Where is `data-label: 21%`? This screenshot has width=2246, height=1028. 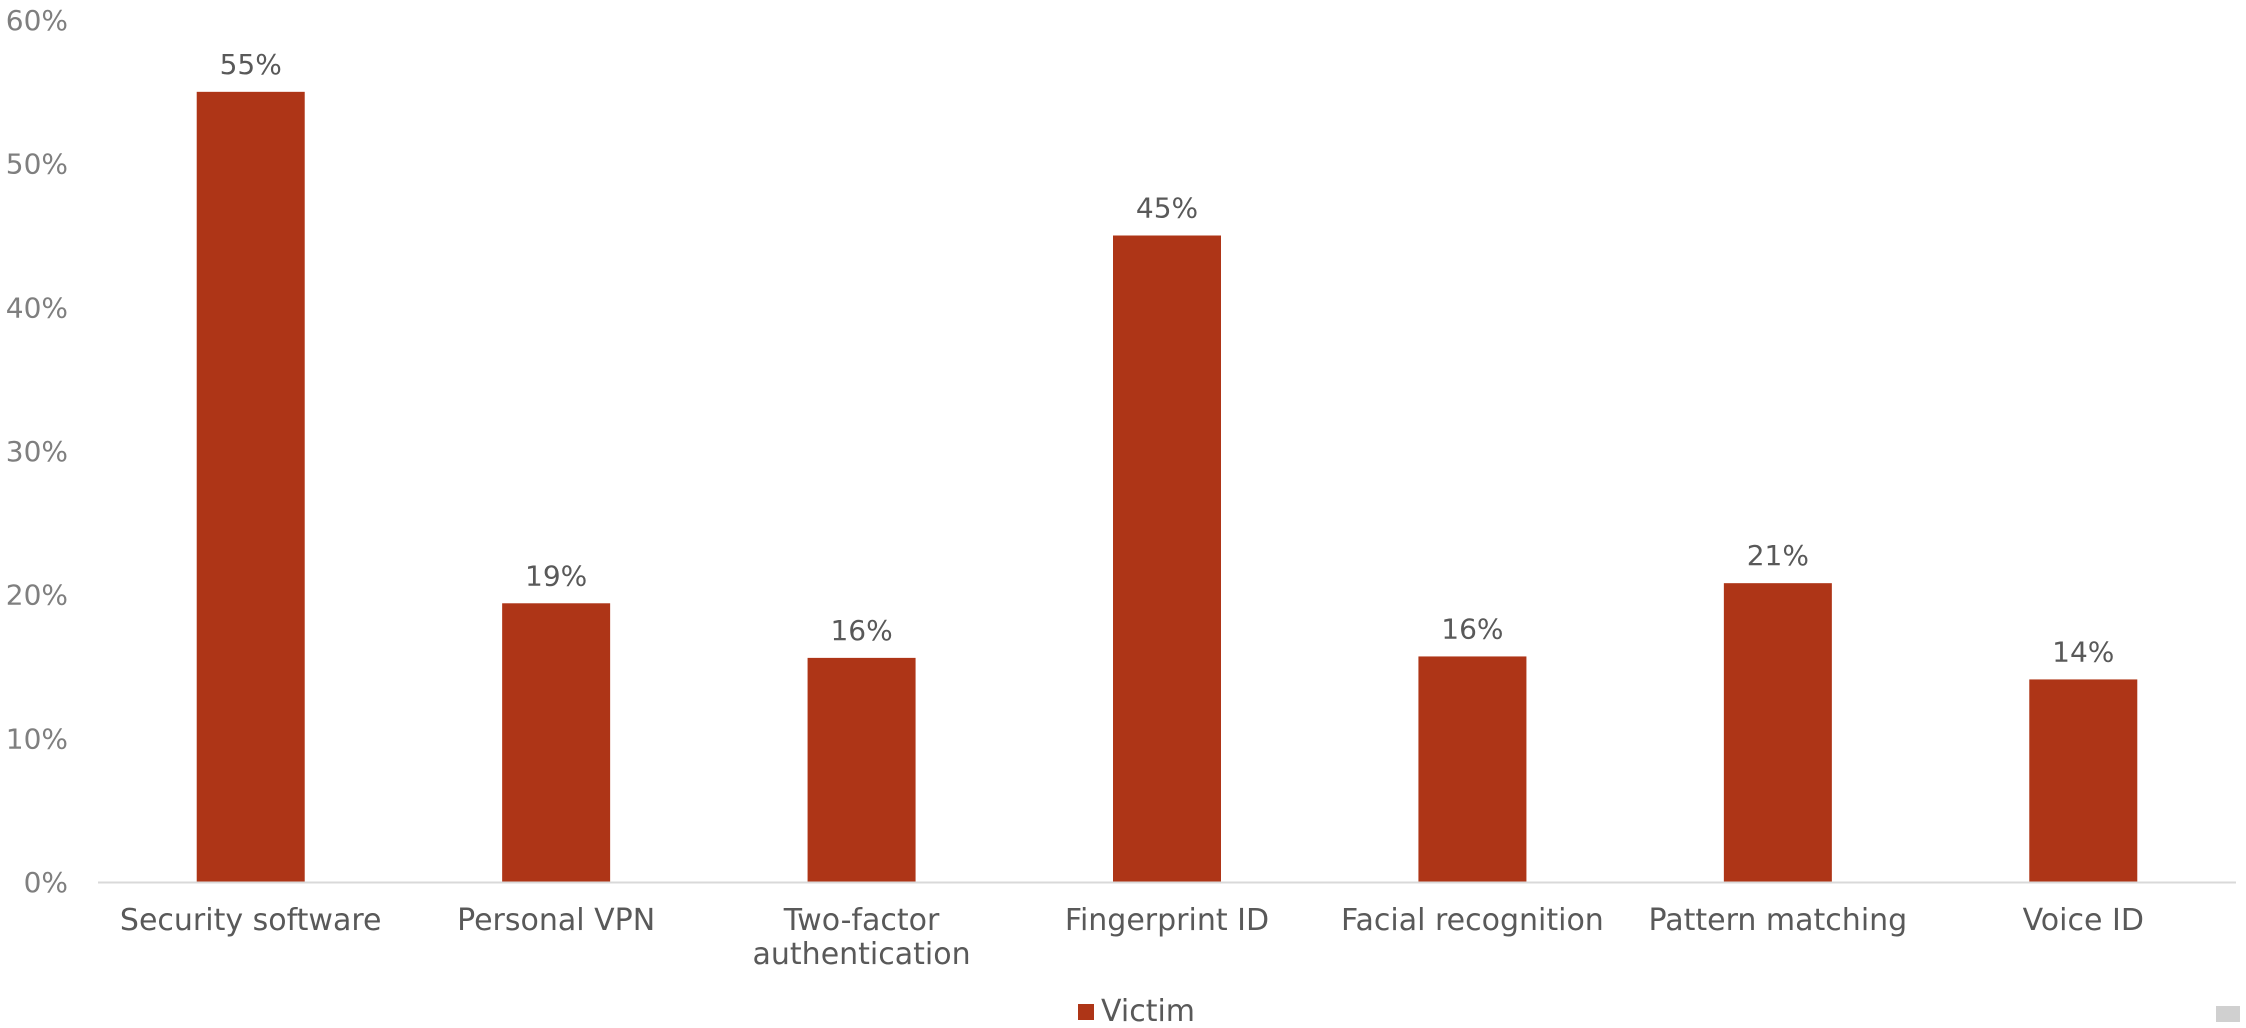 data-label: 21% is located at coordinates (1778, 555).